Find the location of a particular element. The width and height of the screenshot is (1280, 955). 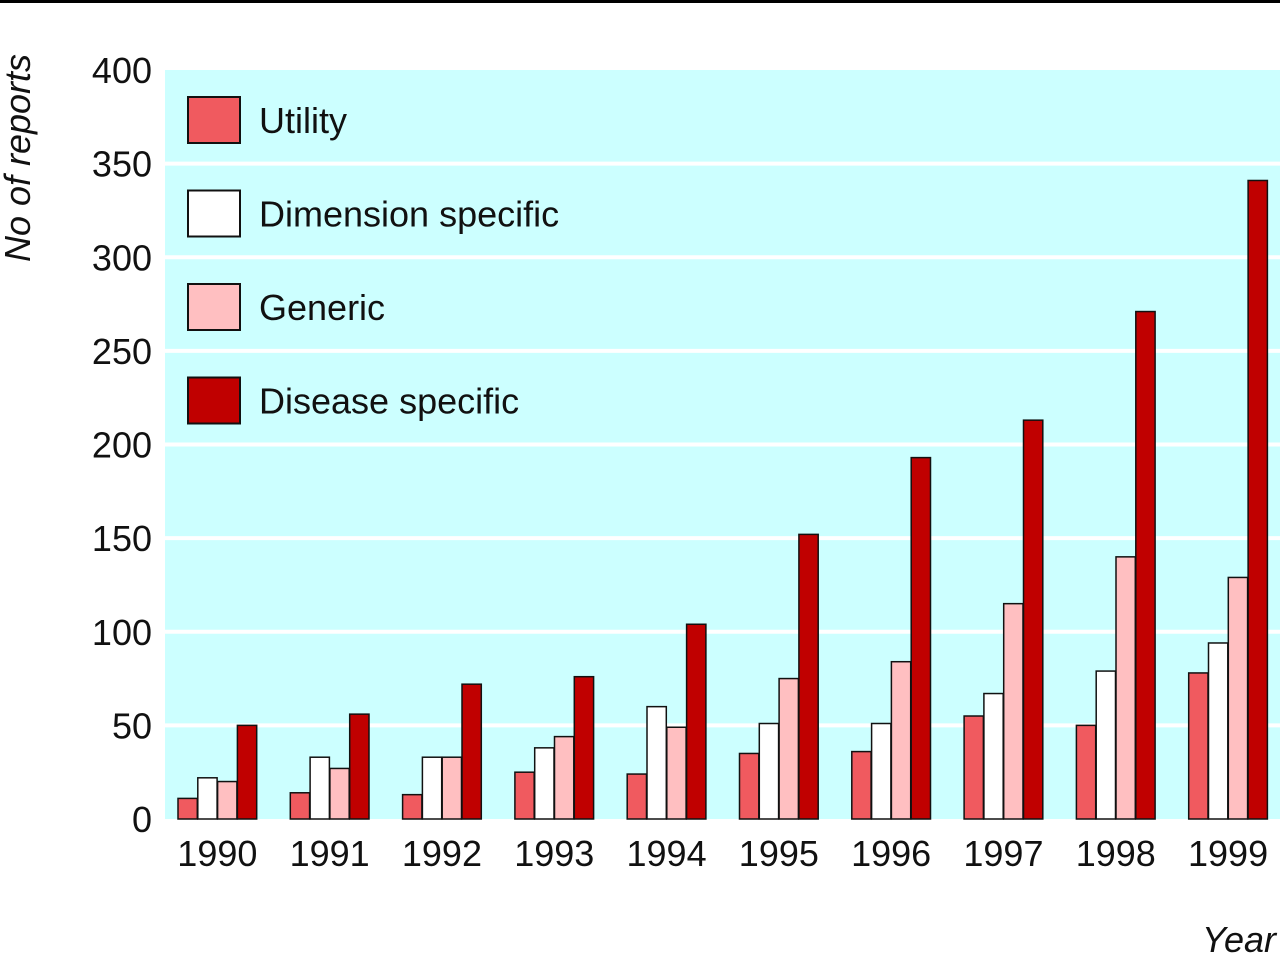

x-tick-label: 1990 is located at coordinates (217, 853).